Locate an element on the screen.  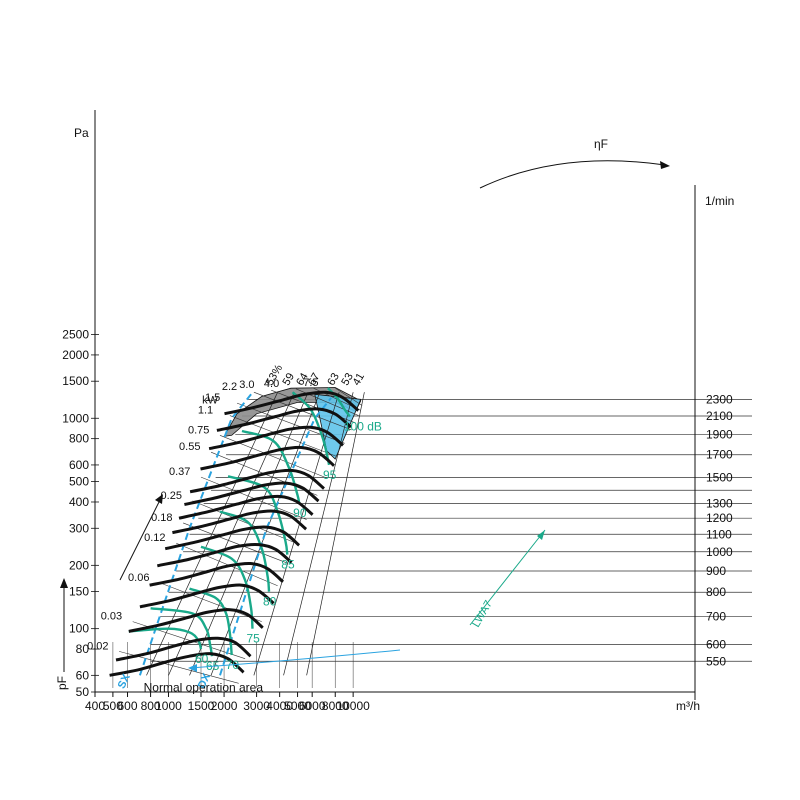
x-tick-label: 3000 is located at coordinates (256, 706).